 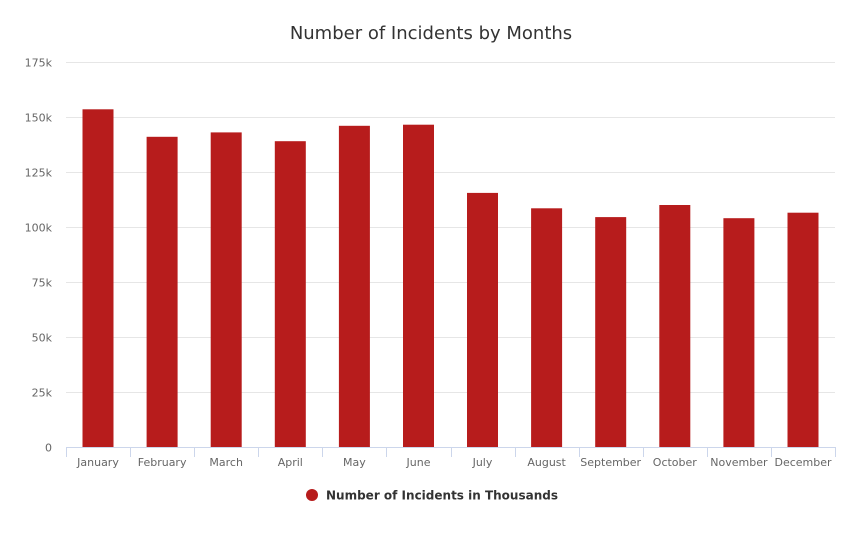 I want to click on x-tick-label: January, so click(x=97, y=462).